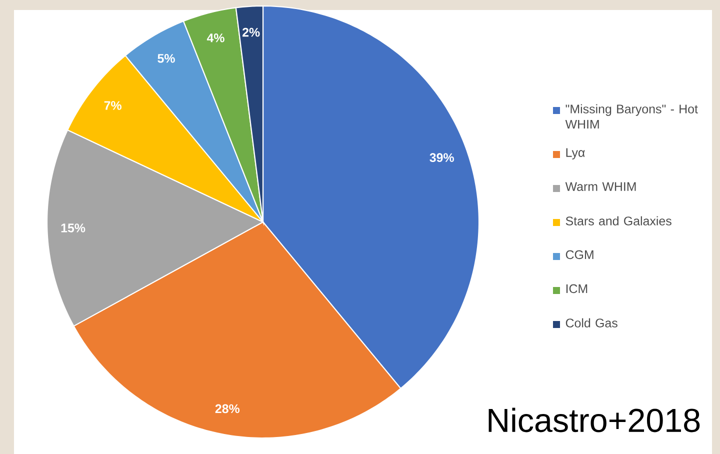  I want to click on legend-label: Stars and Galaxies, so click(619, 221).